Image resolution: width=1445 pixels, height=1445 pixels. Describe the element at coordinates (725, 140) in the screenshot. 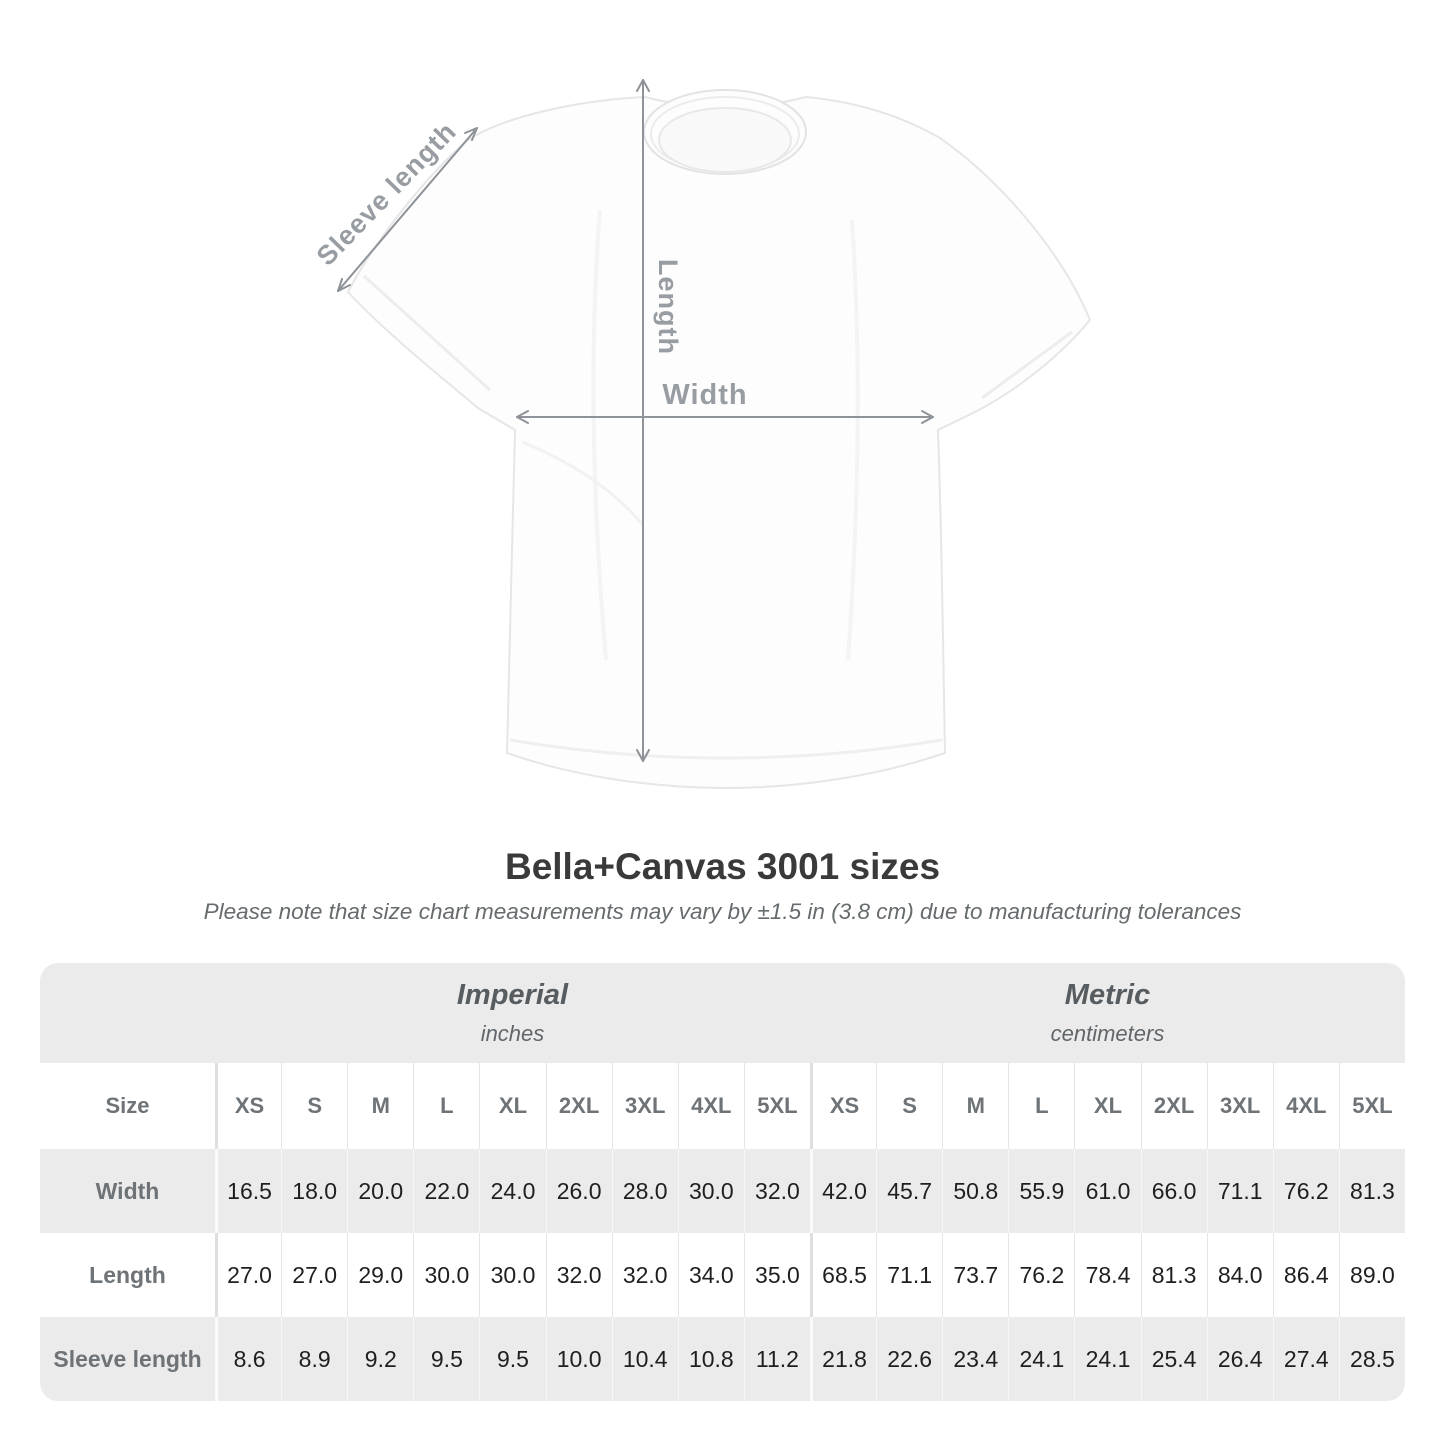

I see `collar-neck-hole` at that location.